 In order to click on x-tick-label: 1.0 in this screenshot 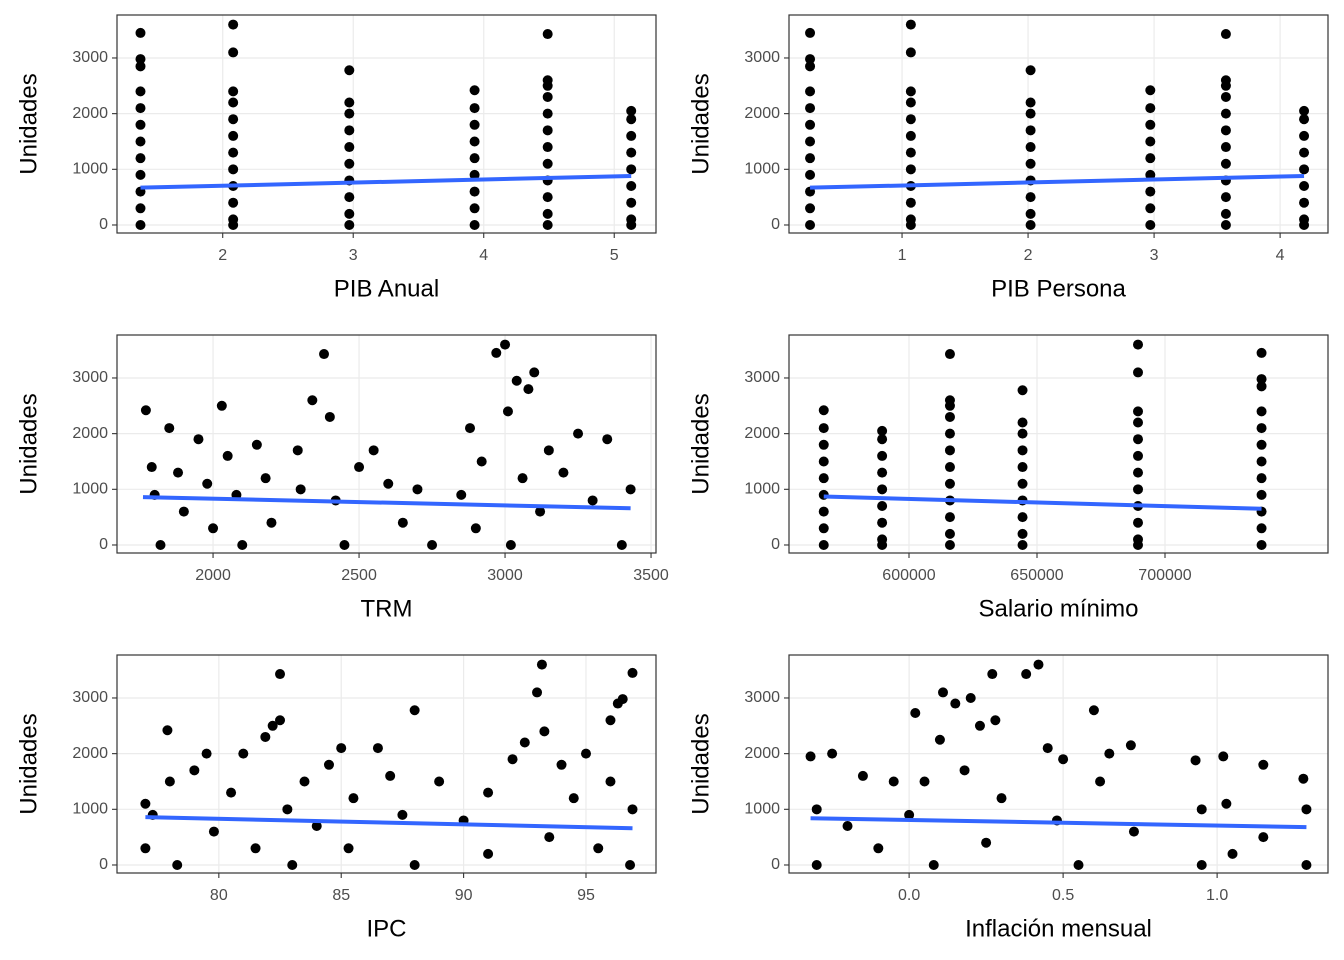, I will do `click(1217, 895)`.